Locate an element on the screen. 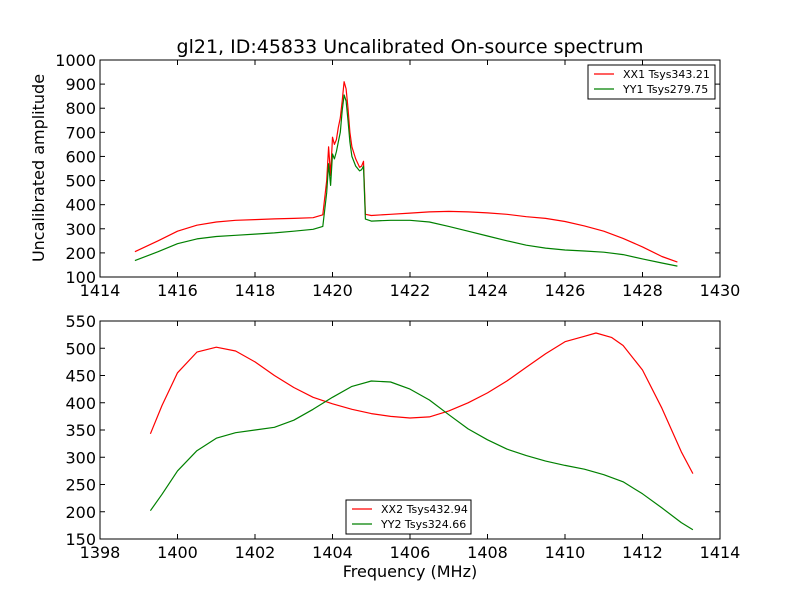 Image resolution: width=800 pixels, height=600 pixels. x-tick-label: 1404 is located at coordinates (332, 552).